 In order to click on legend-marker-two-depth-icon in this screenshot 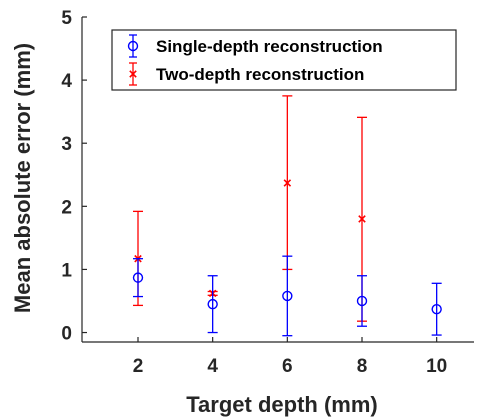, I will do `click(133, 74)`.